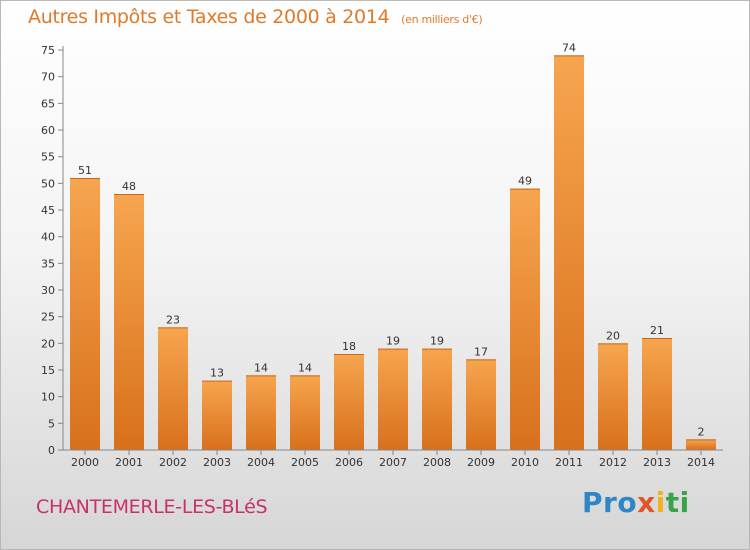 The height and width of the screenshot is (550, 750). Describe the element at coordinates (48, 343) in the screenshot. I see `y-tick-label: 20` at that location.